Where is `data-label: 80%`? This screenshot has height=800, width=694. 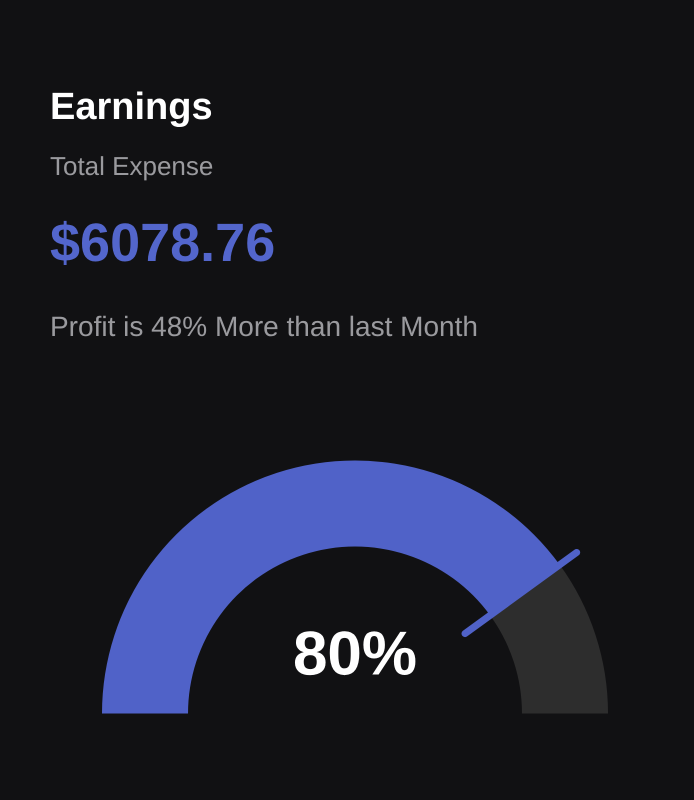 data-label: 80% is located at coordinates (355, 654).